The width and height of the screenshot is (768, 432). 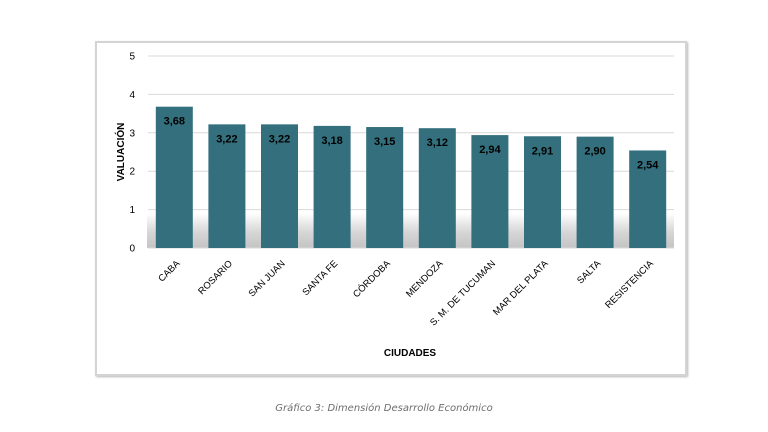 I want to click on x-tick-label: SANTA FE, so click(x=320, y=278).